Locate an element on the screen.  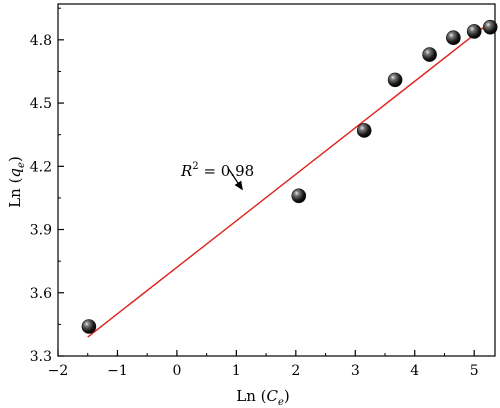
y-tick-label: 3.9 is located at coordinates (41, 231).